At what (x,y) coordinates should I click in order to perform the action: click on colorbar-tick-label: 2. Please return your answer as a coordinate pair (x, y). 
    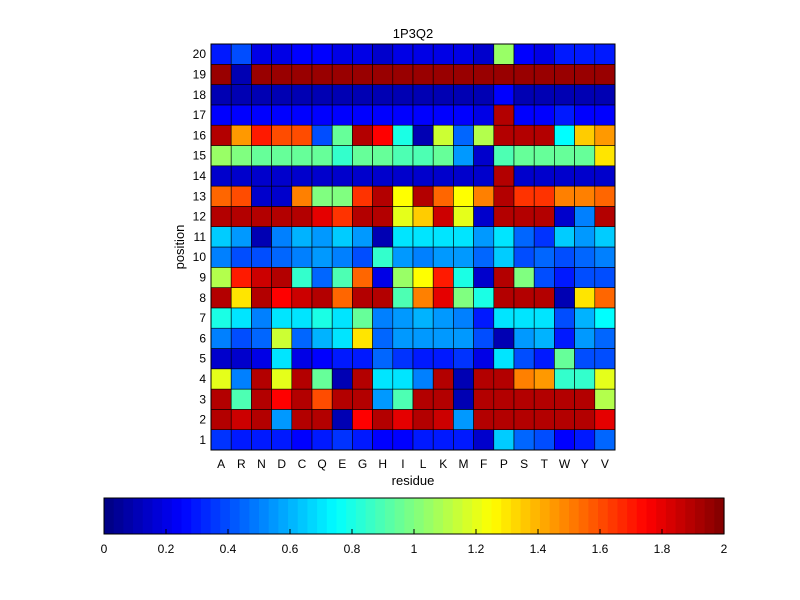
    Looking at the image, I should click on (724, 549).